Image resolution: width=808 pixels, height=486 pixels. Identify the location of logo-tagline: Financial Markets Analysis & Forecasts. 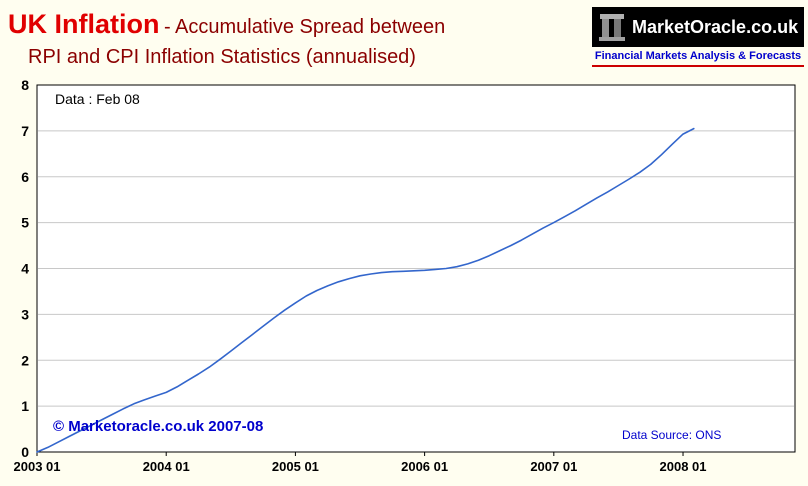
(698, 57).